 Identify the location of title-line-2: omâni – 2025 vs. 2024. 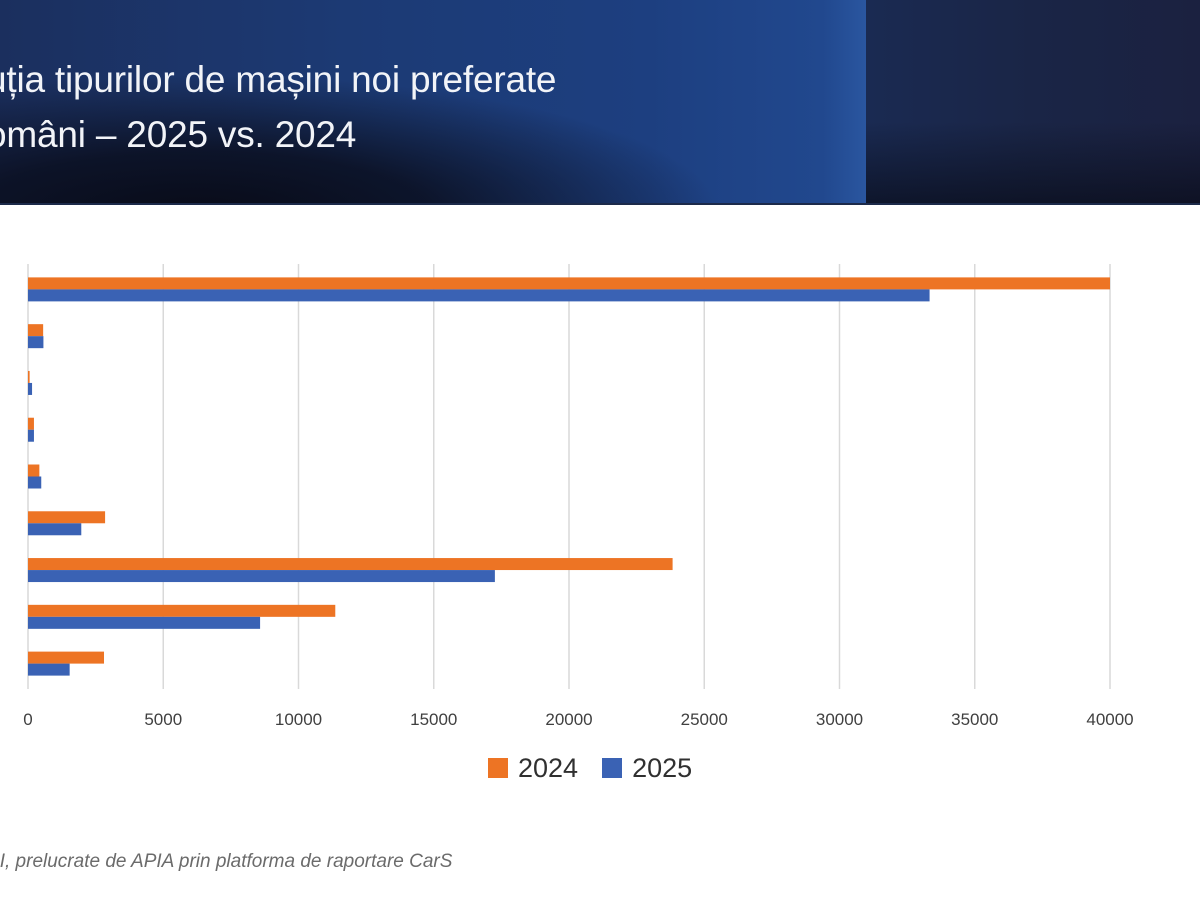
(178, 134).